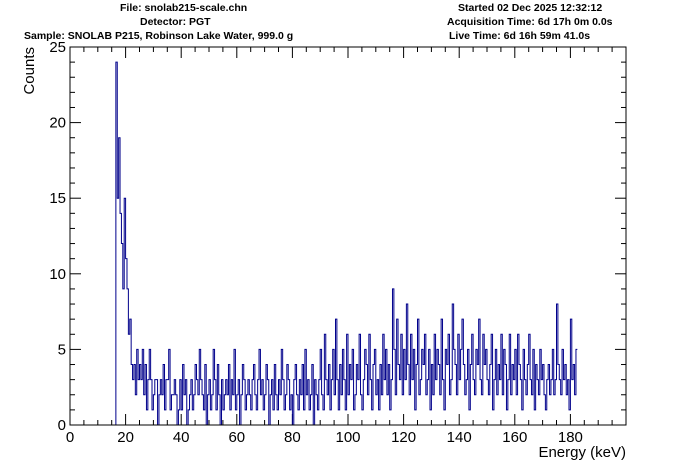 The image size is (696, 472). What do you see at coordinates (236, 437) in the screenshot?
I see `x-tick-label: 60` at bounding box center [236, 437].